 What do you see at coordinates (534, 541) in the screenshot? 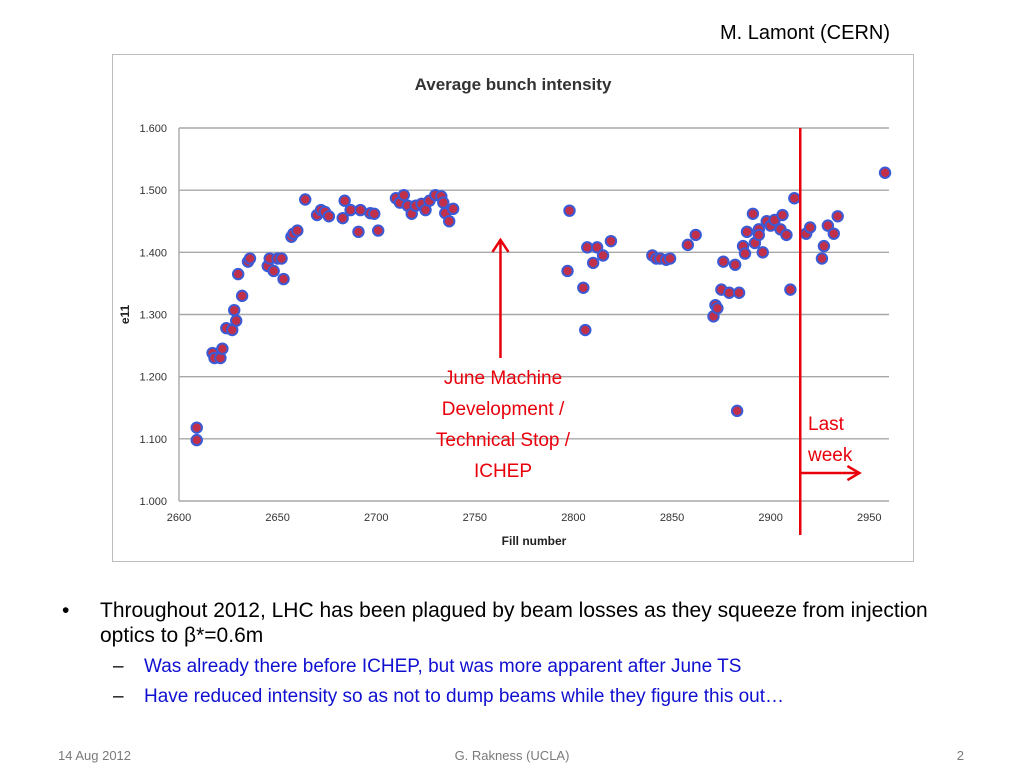
I see `x-axis-label: Fill number` at bounding box center [534, 541].